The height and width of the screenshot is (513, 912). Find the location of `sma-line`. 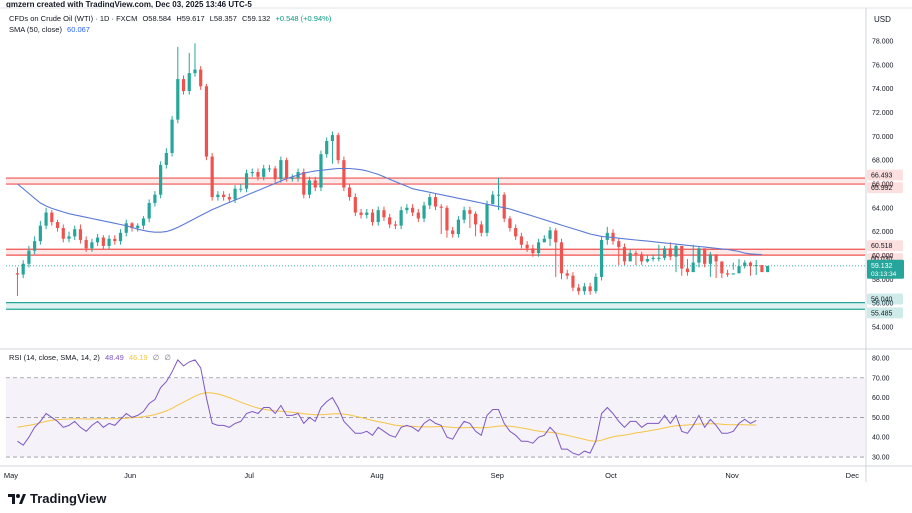

sma-line is located at coordinates (389, 211).